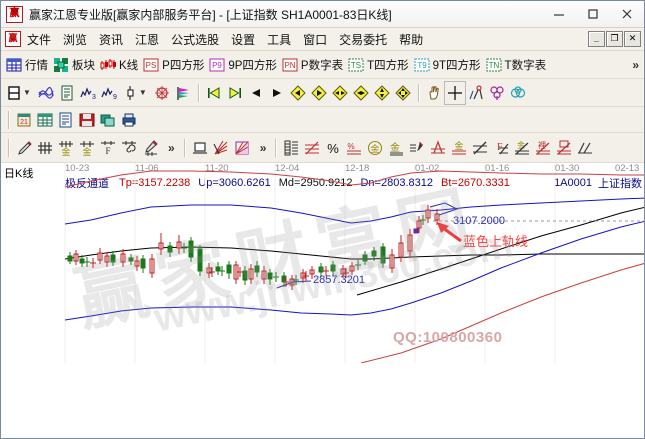  Describe the element at coordinates (459, 148) in the screenshot. I see `gold-lines-button: 金` at that location.